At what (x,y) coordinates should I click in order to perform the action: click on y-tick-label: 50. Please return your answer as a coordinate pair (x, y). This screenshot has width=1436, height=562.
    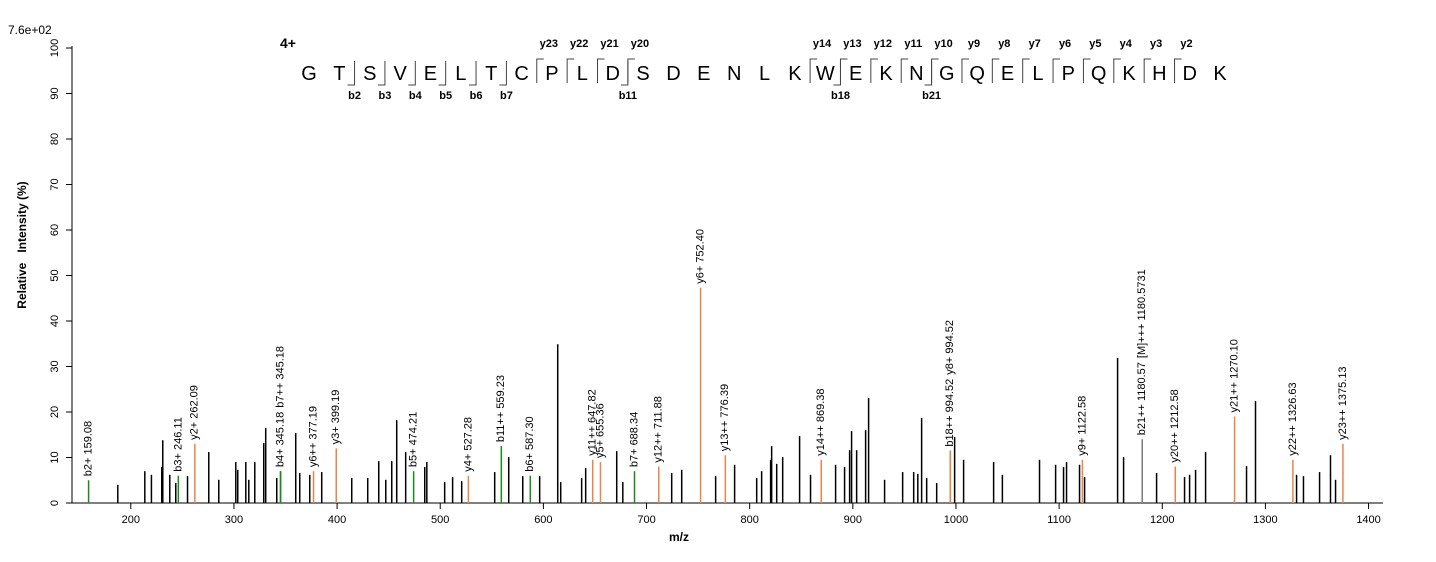
    Looking at the image, I should click on (55, 275).